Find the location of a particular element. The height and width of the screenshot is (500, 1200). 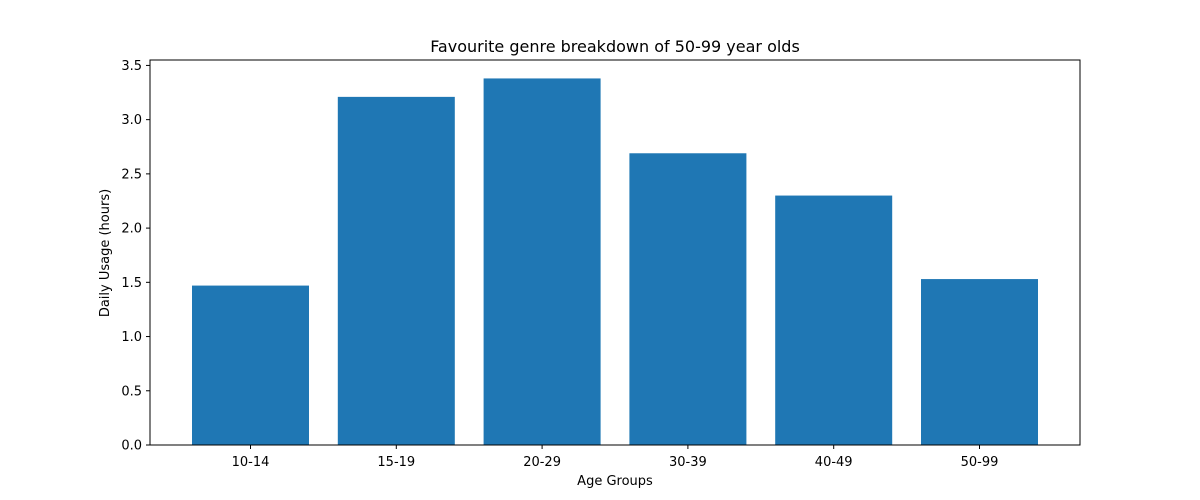

y-tick-label: 1.0 is located at coordinates (131, 337).